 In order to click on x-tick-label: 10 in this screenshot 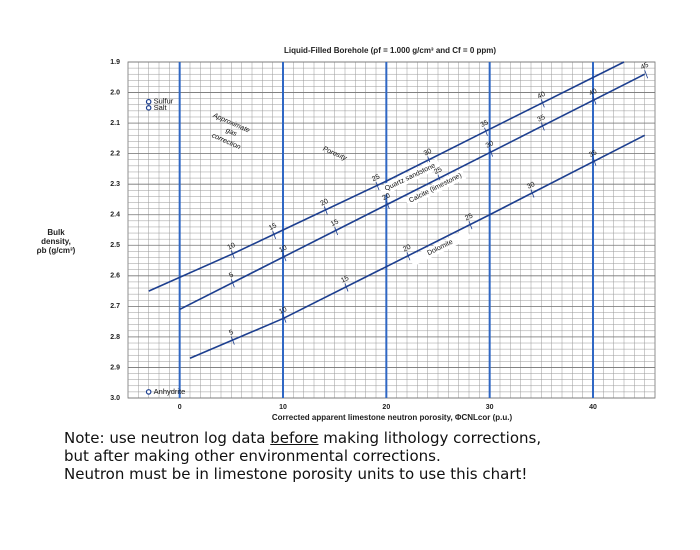, I will do `click(283, 407)`.